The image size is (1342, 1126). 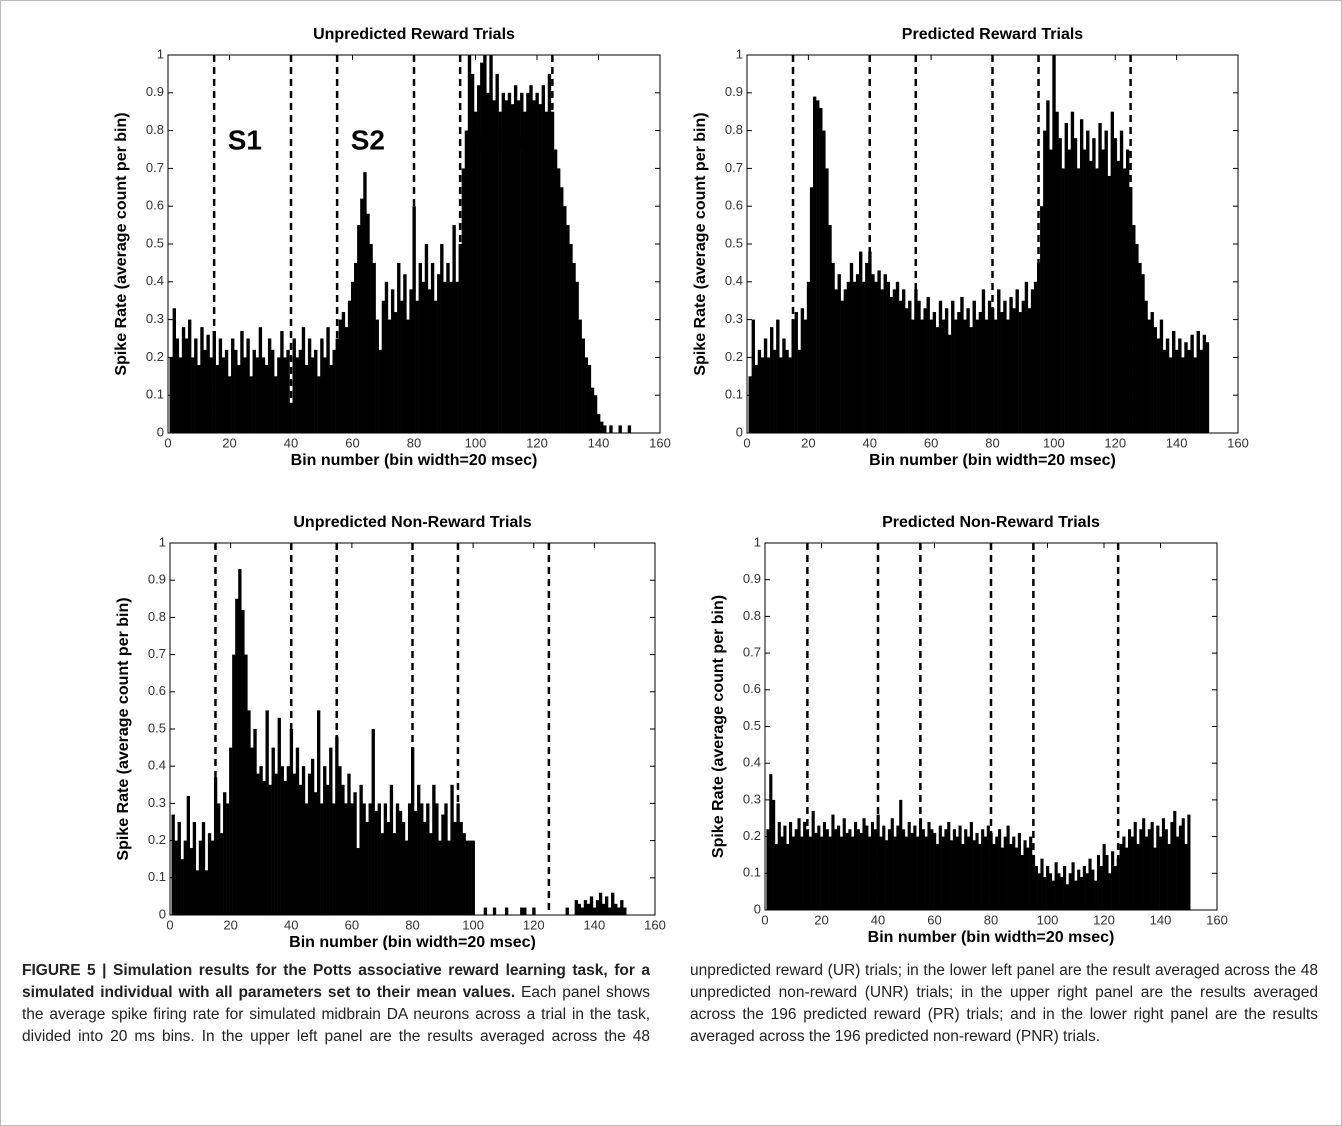 What do you see at coordinates (752, 762) in the screenshot?
I see `y-tick-label: 0.4` at bounding box center [752, 762].